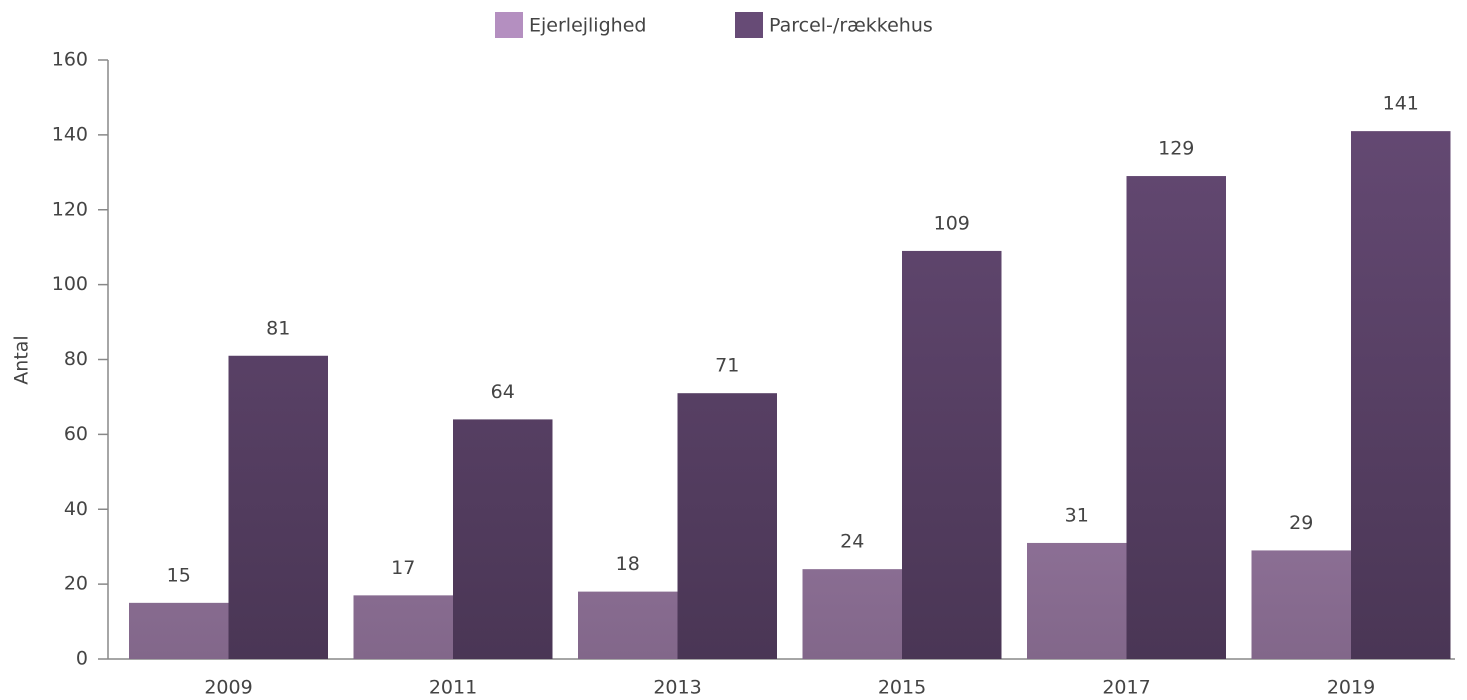 This screenshot has width=1467, height=700. What do you see at coordinates (278, 328) in the screenshot?
I see `data-label: 81` at bounding box center [278, 328].